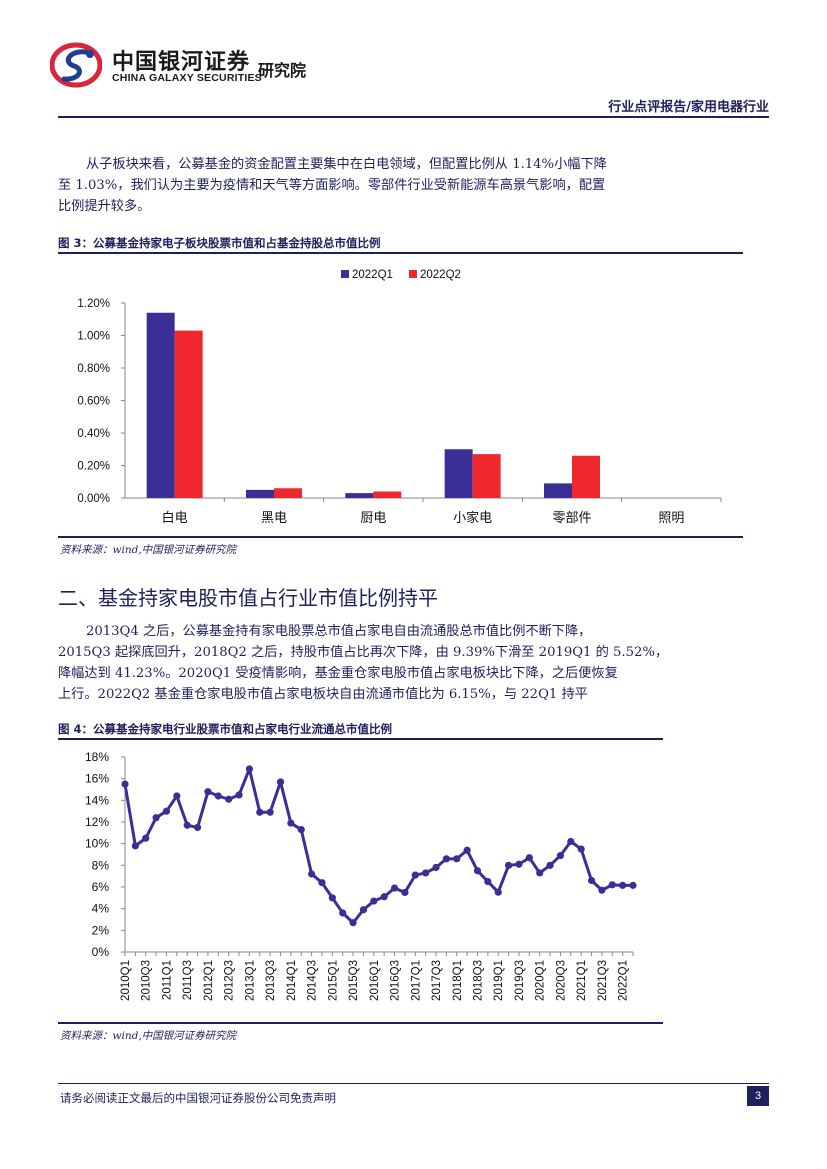 The image size is (827, 1169). I want to click on x-tick-label: 2016Q1, so click(375, 980).